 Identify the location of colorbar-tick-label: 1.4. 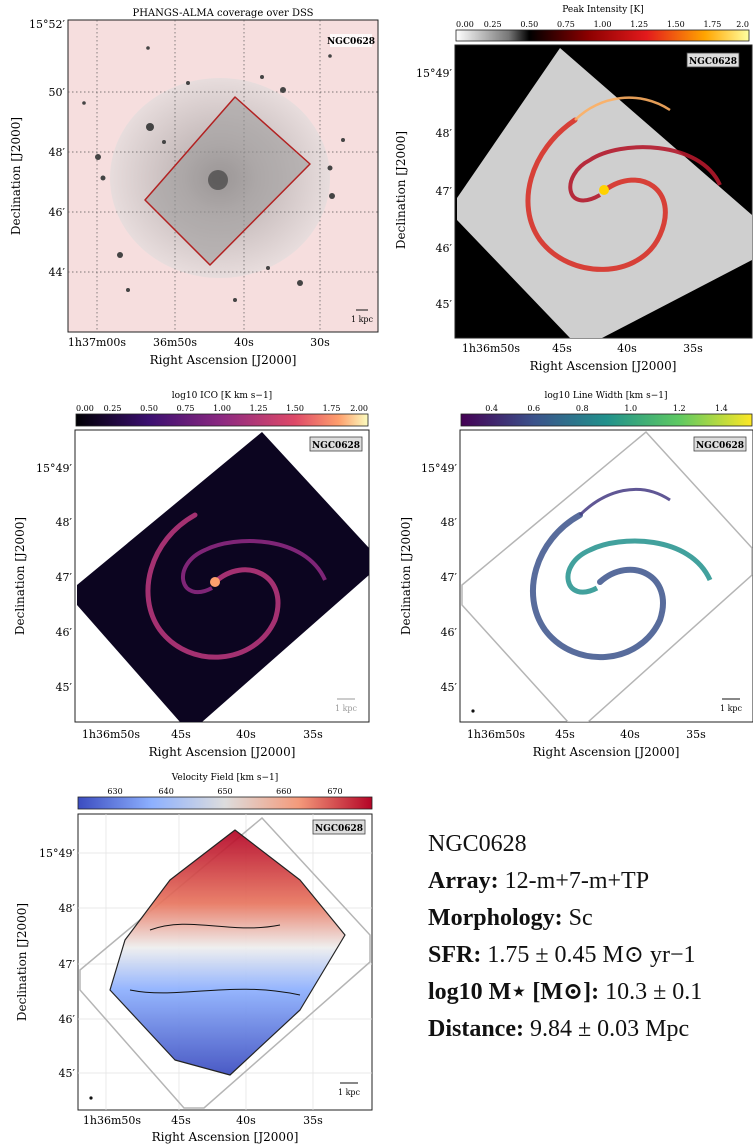
(721, 408).